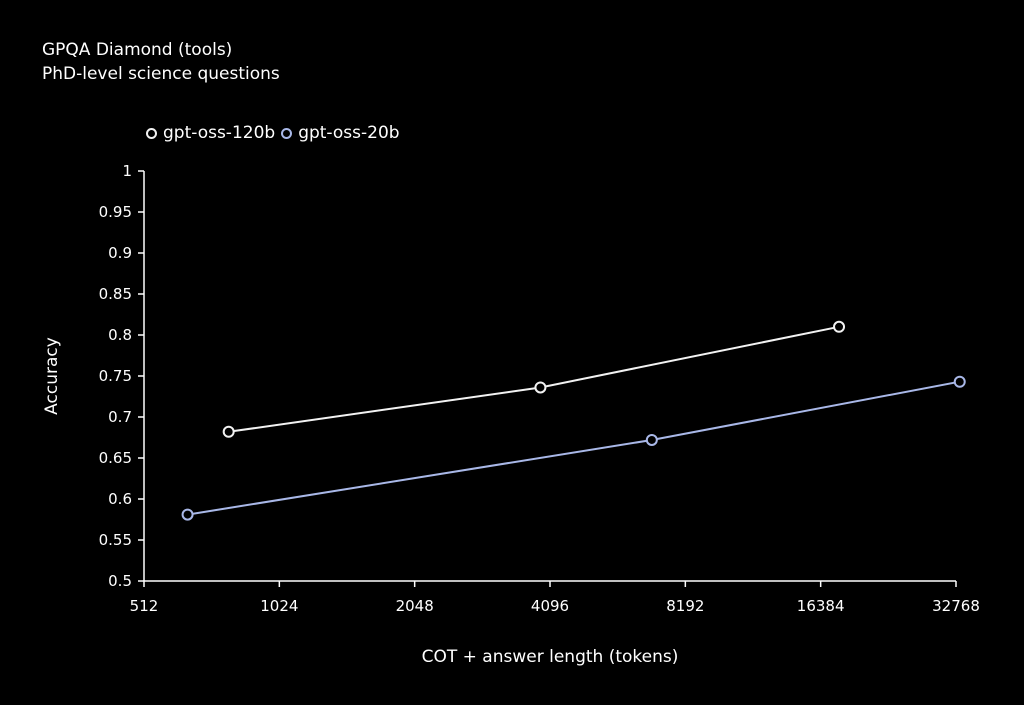  Describe the element at coordinates (137, 50) in the screenshot. I see `chart-title: GPQA Diamond (tools)` at that location.